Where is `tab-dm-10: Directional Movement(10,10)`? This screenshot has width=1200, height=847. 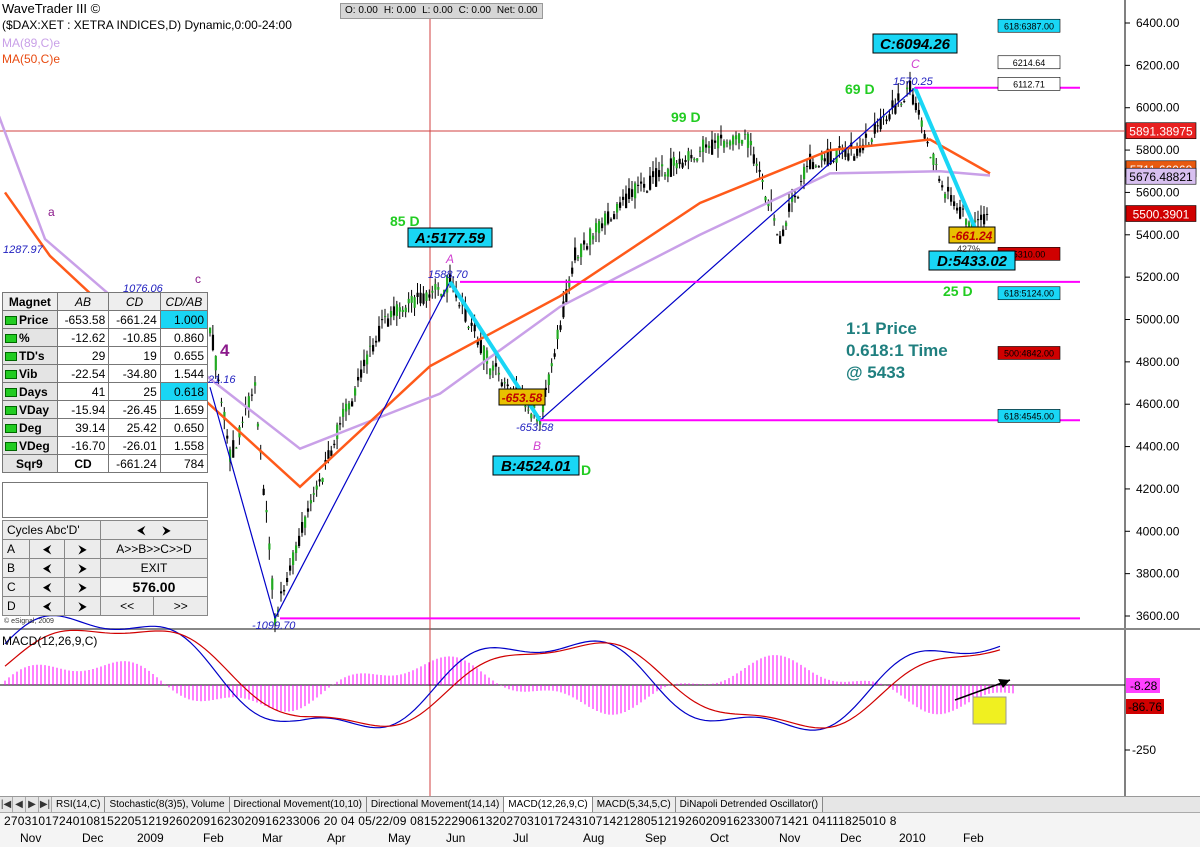
tab-dm-10: Directional Movement(10,10) is located at coordinates (298, 805).